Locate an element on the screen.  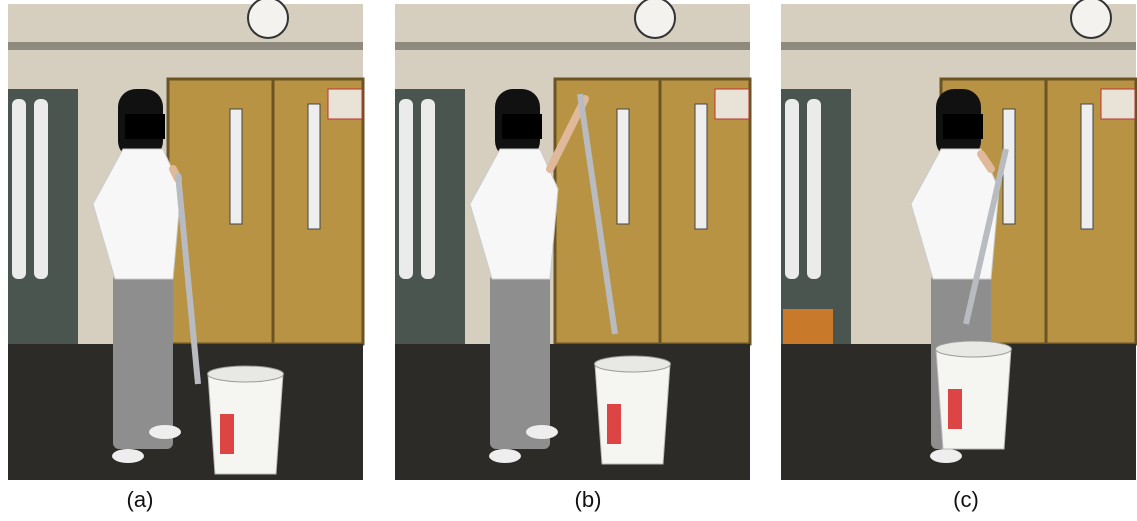
panel-label: (b) is located at coordinates (588, 499).